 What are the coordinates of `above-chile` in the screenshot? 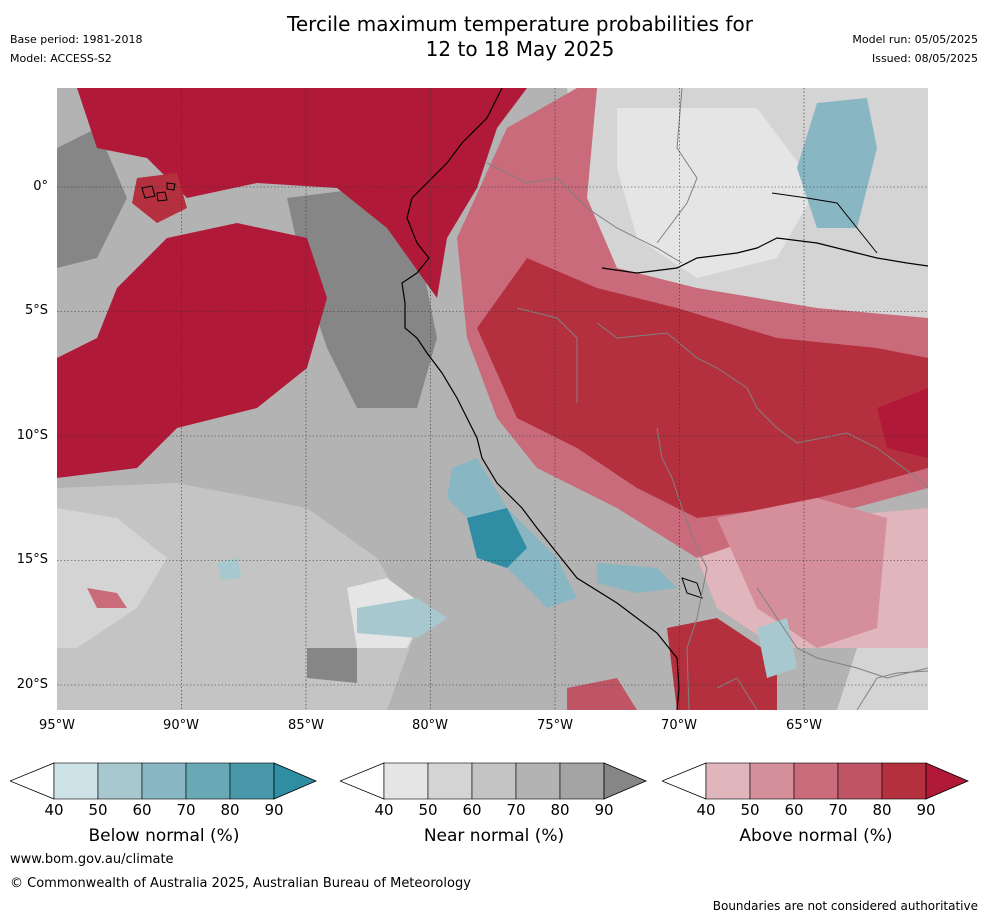 It's located at (602, 694).